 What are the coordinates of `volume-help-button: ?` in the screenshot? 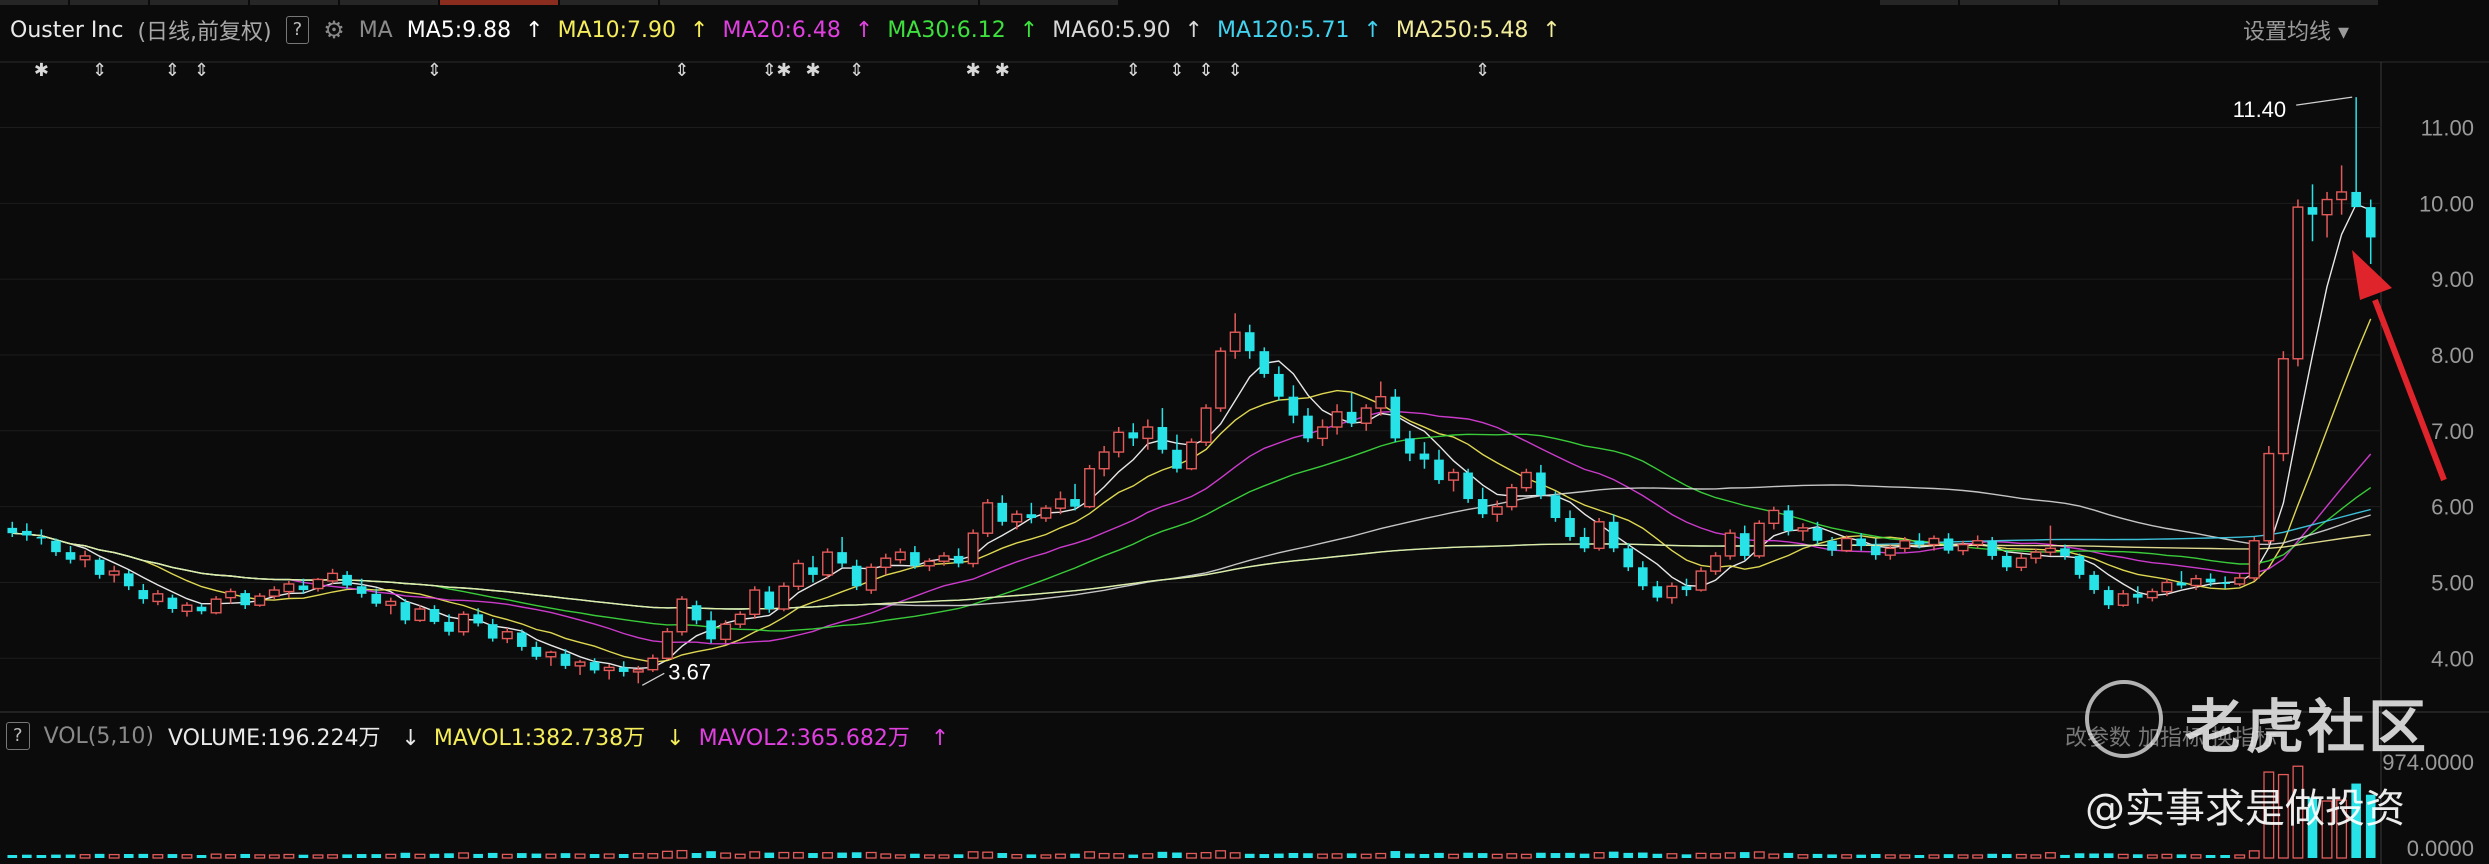 It's located at (18, 736).